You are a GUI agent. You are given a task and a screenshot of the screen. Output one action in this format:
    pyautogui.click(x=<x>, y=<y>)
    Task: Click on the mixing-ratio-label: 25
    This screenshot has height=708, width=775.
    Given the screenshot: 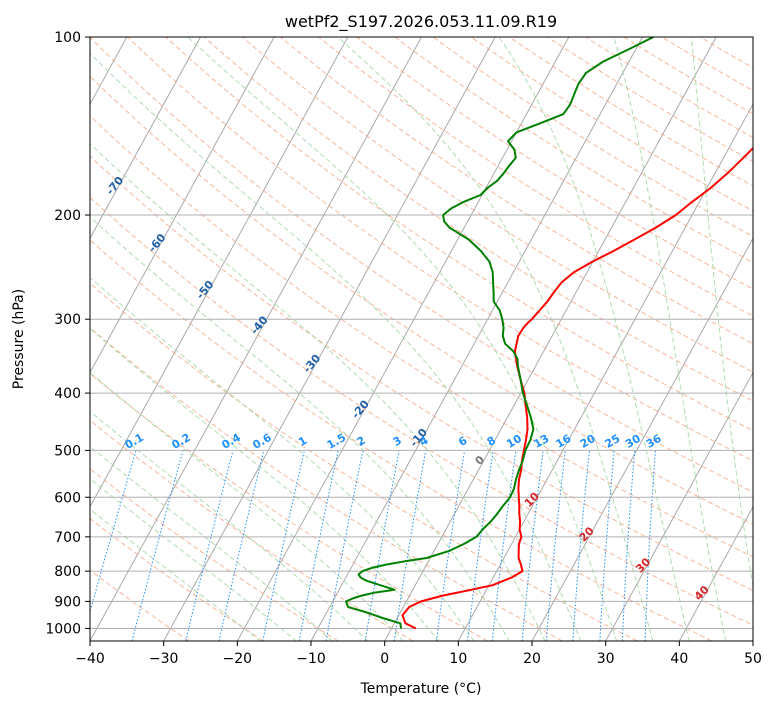 What is the action you would take?
    pyautogui.click(x=613, y=441)
    